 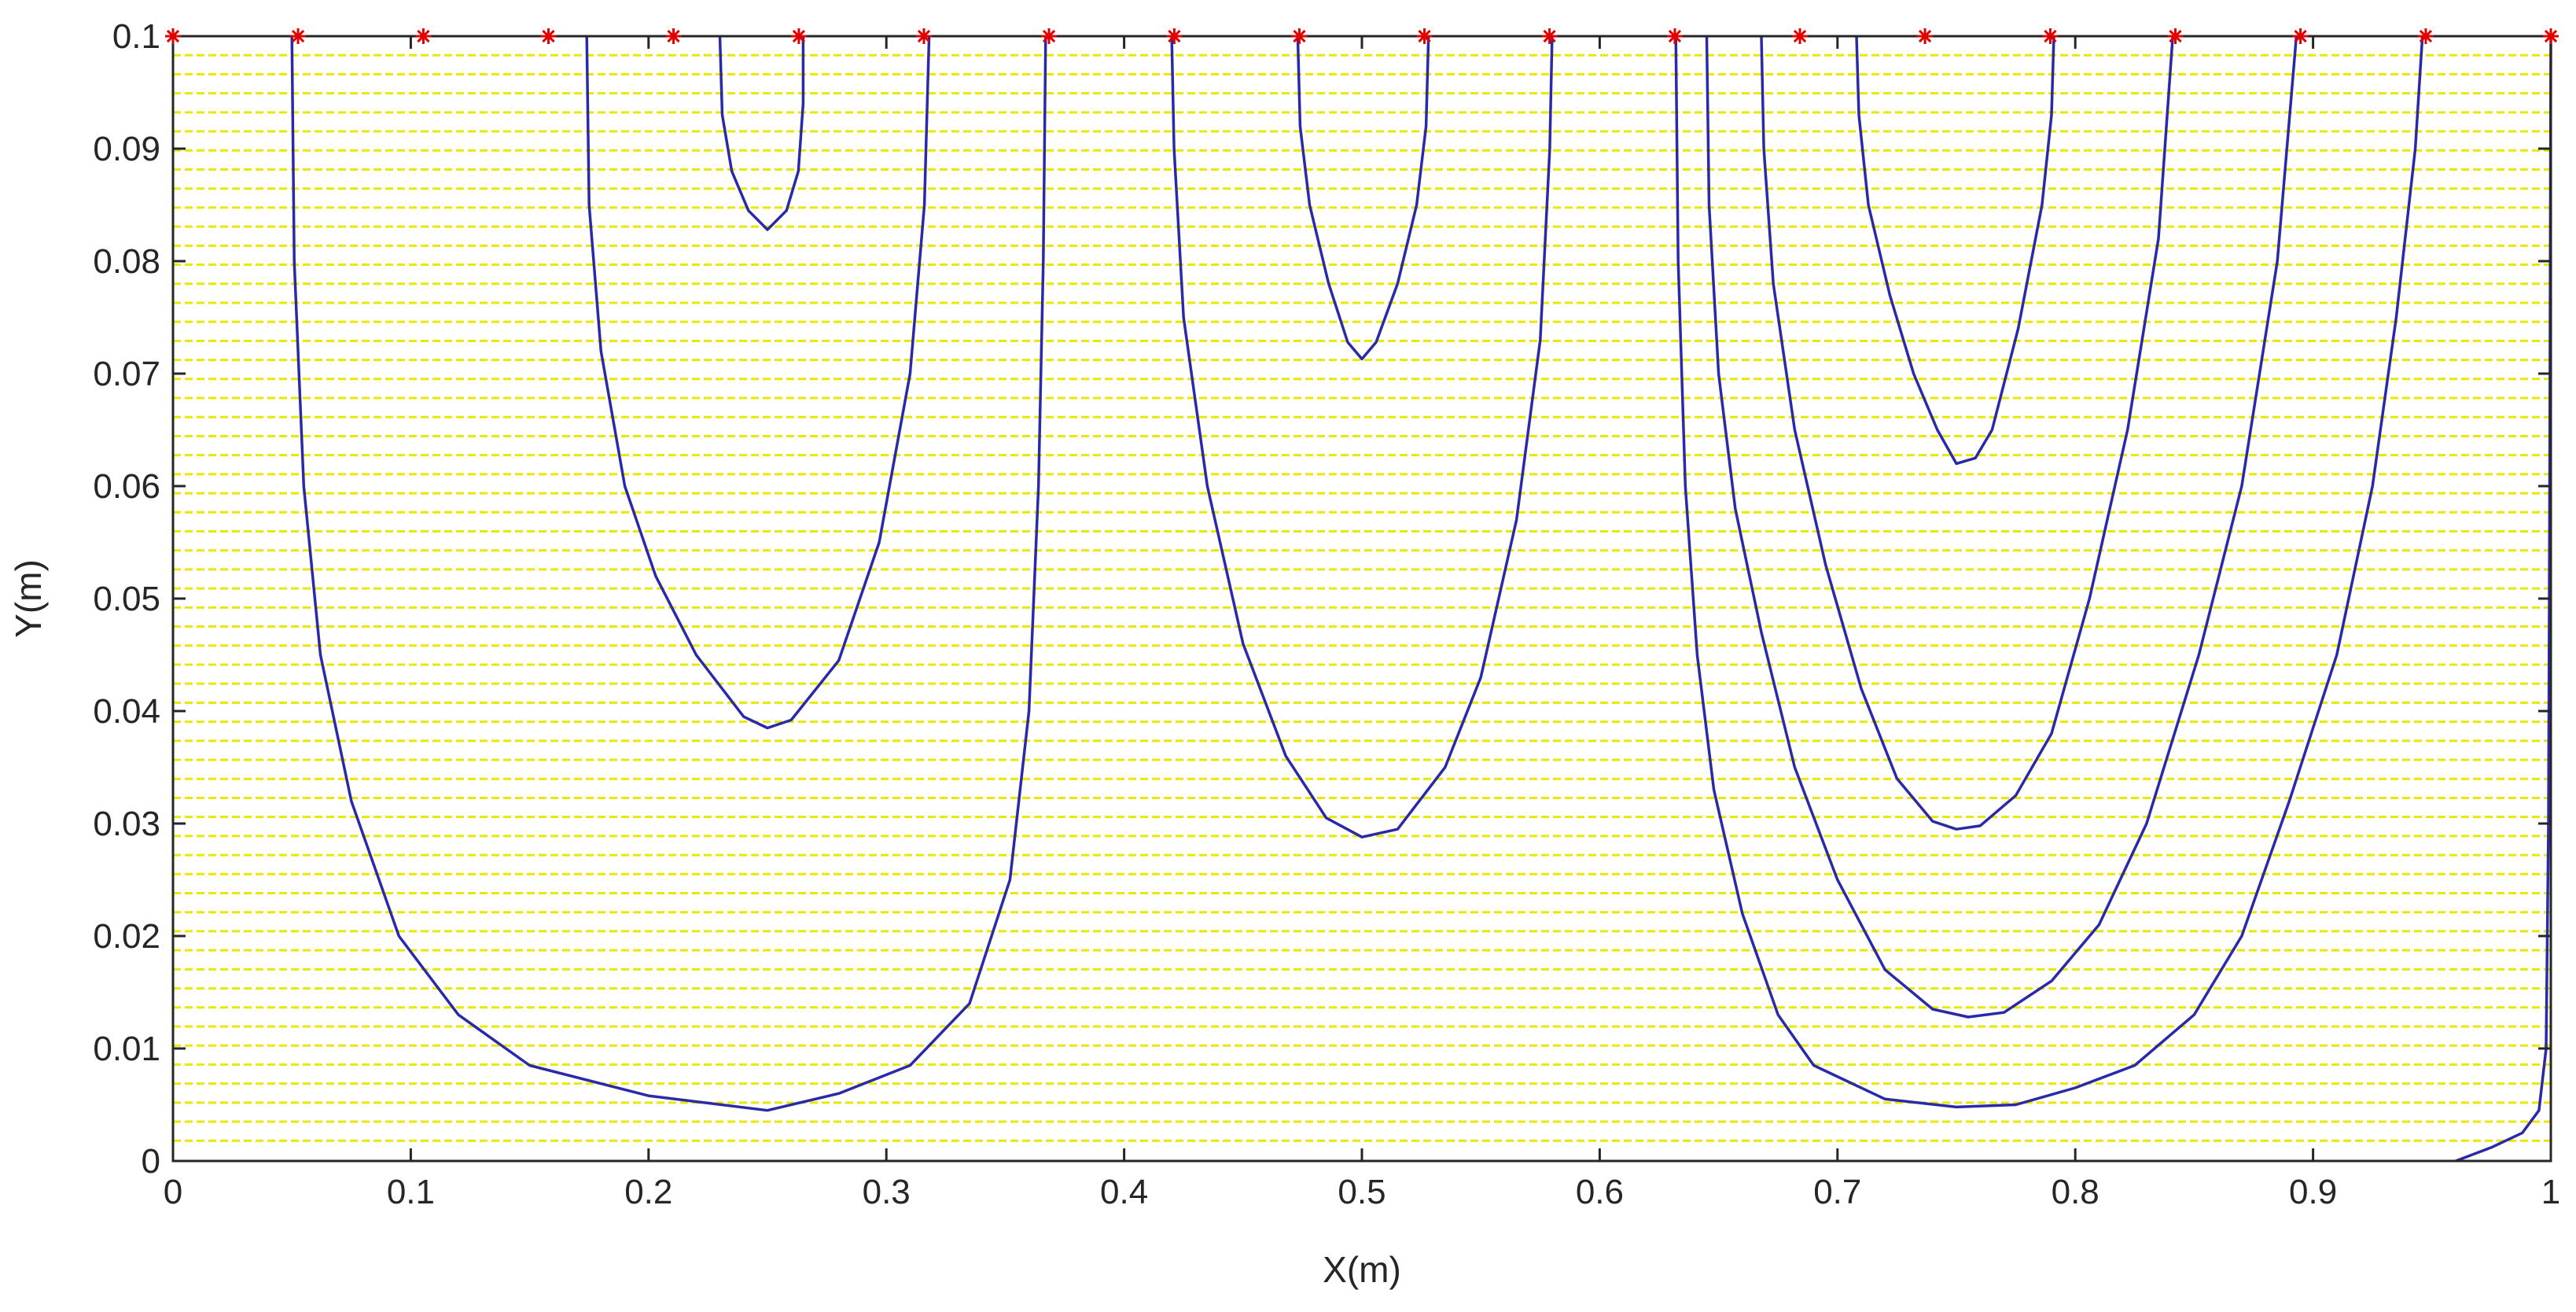 What do you see at coordinates (648, 1192) in the screenshot?
I see `x-tick-label: 0.2` at bounding box center [648, 1192].